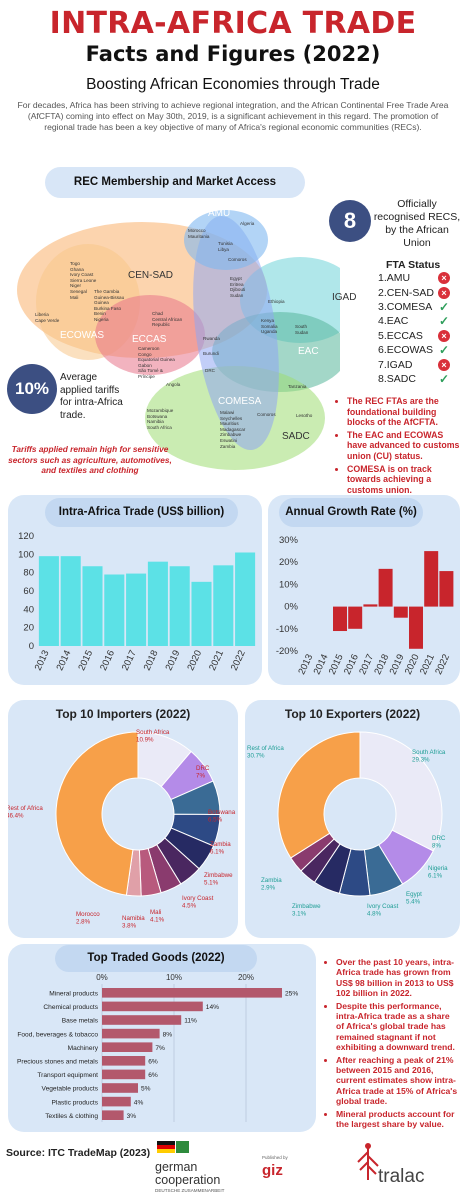  I want to click on rec-section-title: REC Membership and Market Access, so click(175, 182).